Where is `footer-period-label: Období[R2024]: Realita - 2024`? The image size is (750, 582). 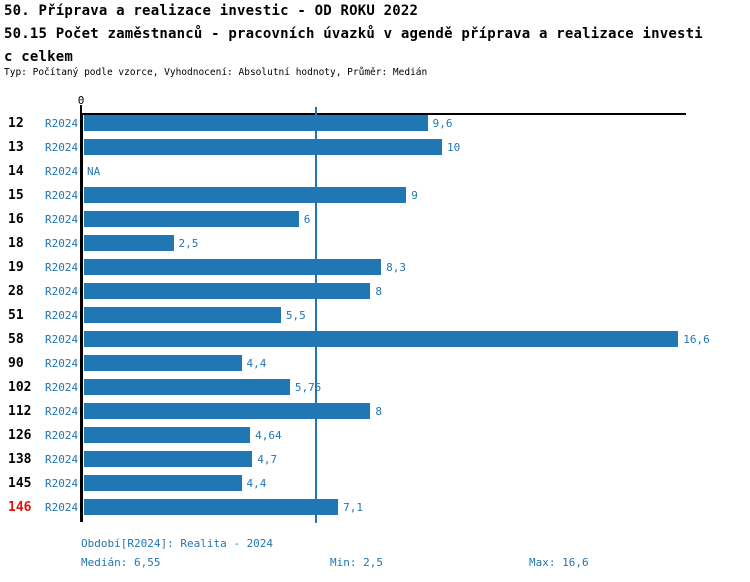 footer-period-label: Období[R2024]: Realita - 2024 is located at coordinates (177, 543).